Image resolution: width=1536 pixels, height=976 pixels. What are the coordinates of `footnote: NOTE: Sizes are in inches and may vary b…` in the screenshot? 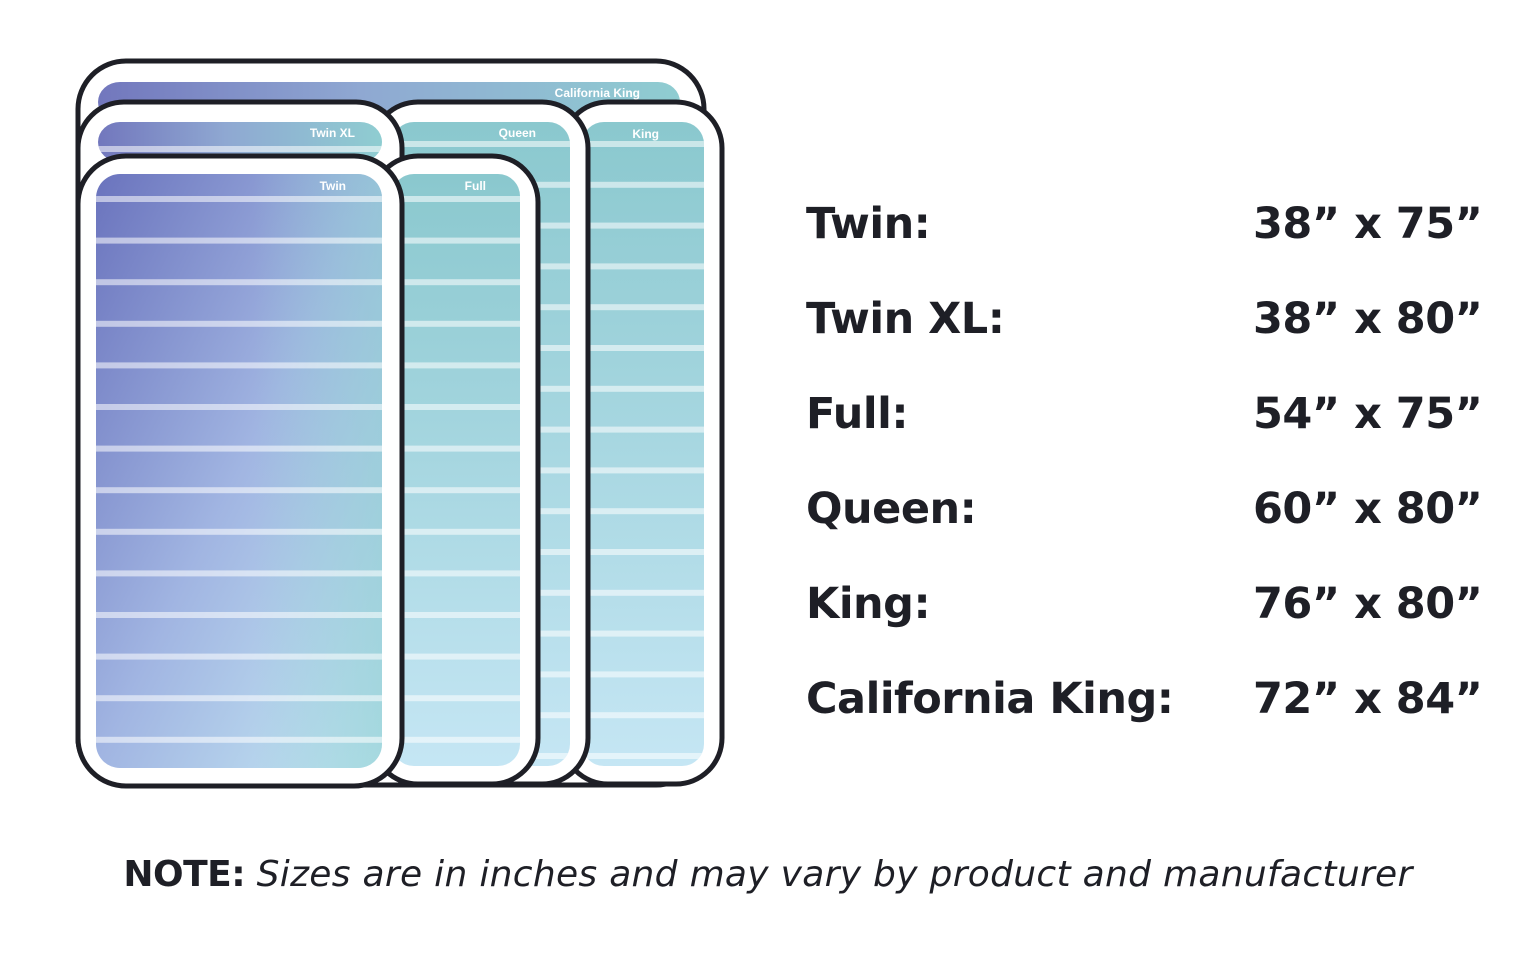 It's located at (768, 875).